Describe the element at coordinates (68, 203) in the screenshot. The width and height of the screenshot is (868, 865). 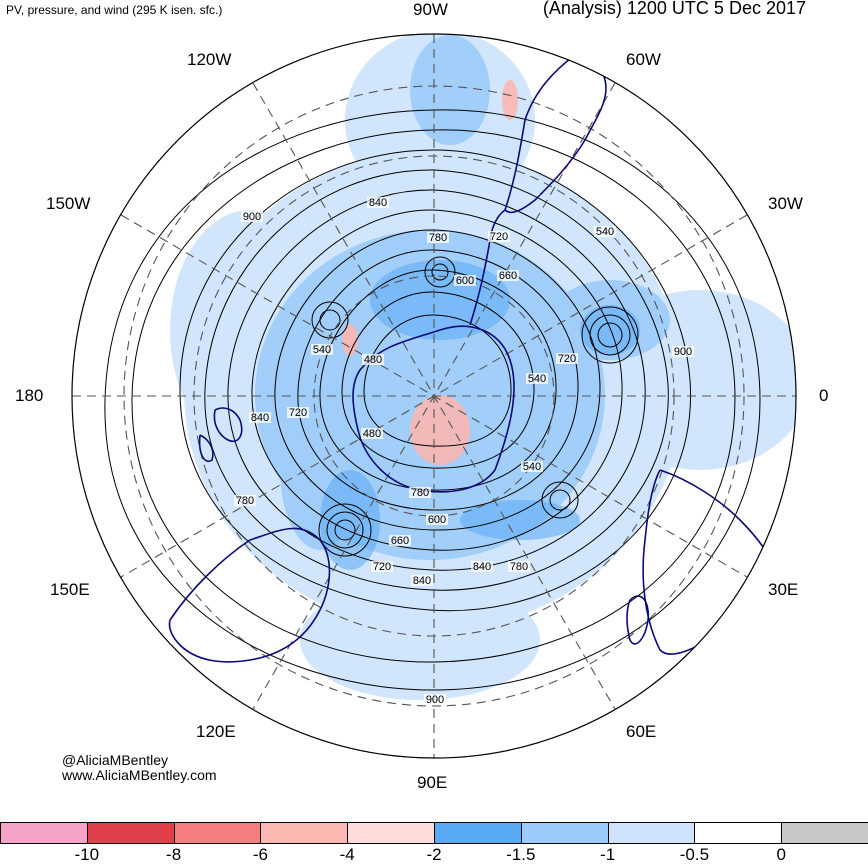
I see `lon-label-150w: 150W` at that location.